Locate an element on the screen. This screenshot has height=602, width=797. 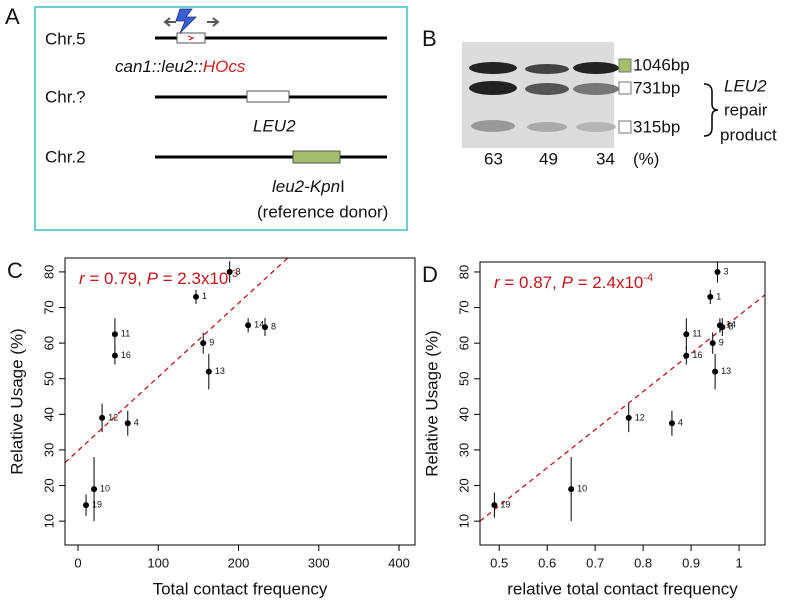
y-tick-label: 40 is located at coordinates (48, 414).